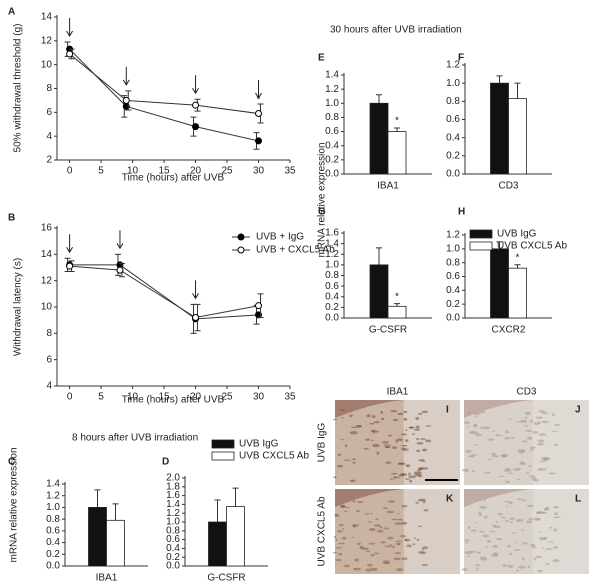 This screenshot has height=586, width=601. I want to click on x-tick-label: IBA1, so click(388, 186).